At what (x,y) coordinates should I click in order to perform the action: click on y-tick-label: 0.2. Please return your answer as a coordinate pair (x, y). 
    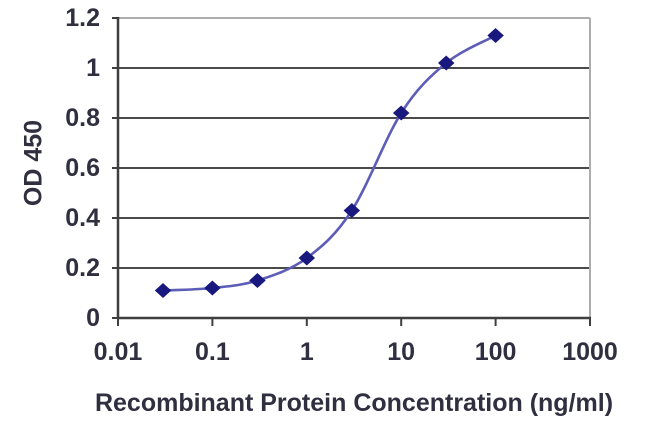
    Looking at the image, I should click on (82, 268).